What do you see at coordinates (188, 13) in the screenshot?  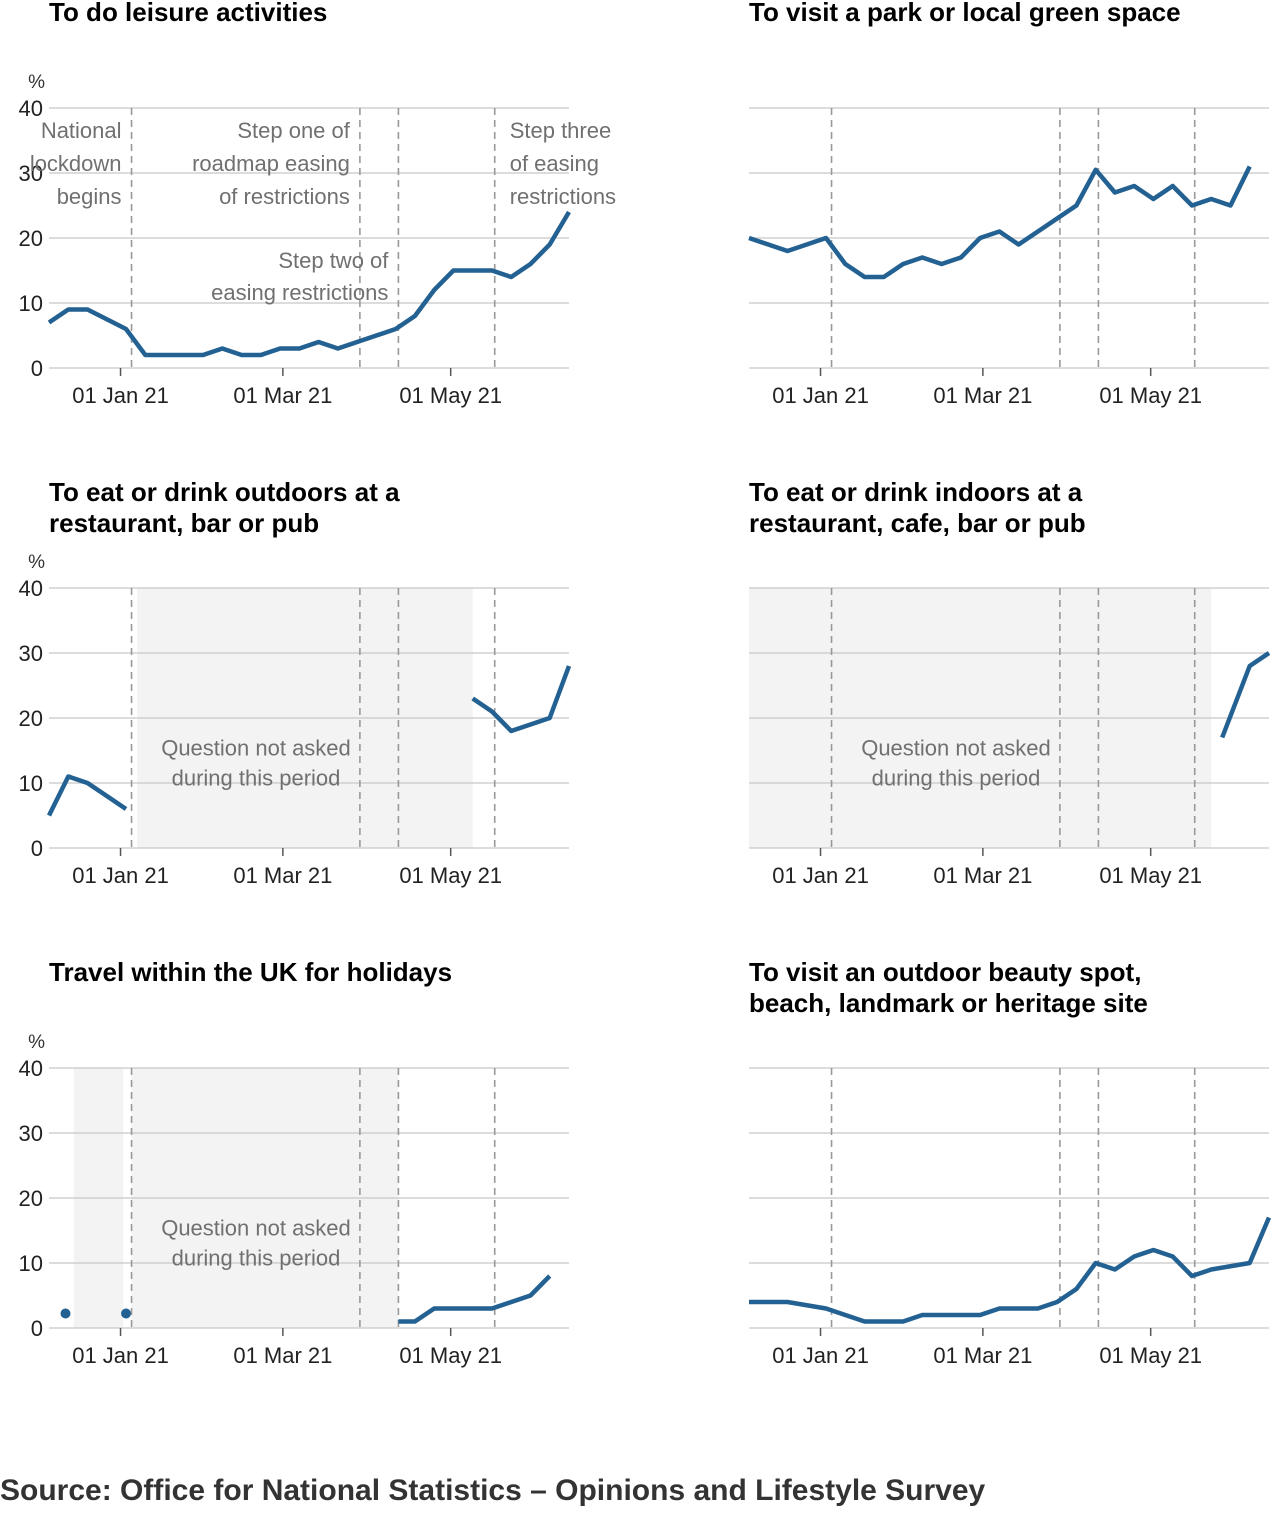 I see `chart-title-leisure: To do leisure activities` at bounding box center [188, 13].